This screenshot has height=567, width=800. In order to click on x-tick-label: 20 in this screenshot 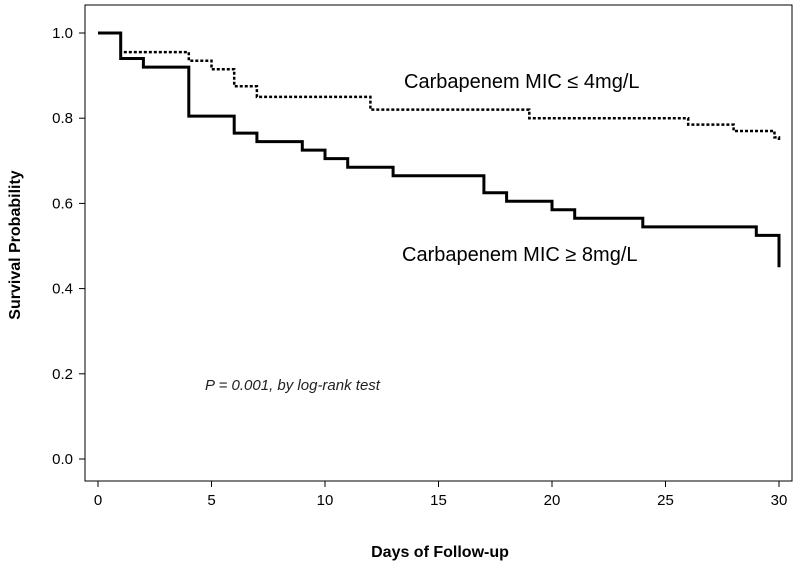, I will do `click(552, 500)`.